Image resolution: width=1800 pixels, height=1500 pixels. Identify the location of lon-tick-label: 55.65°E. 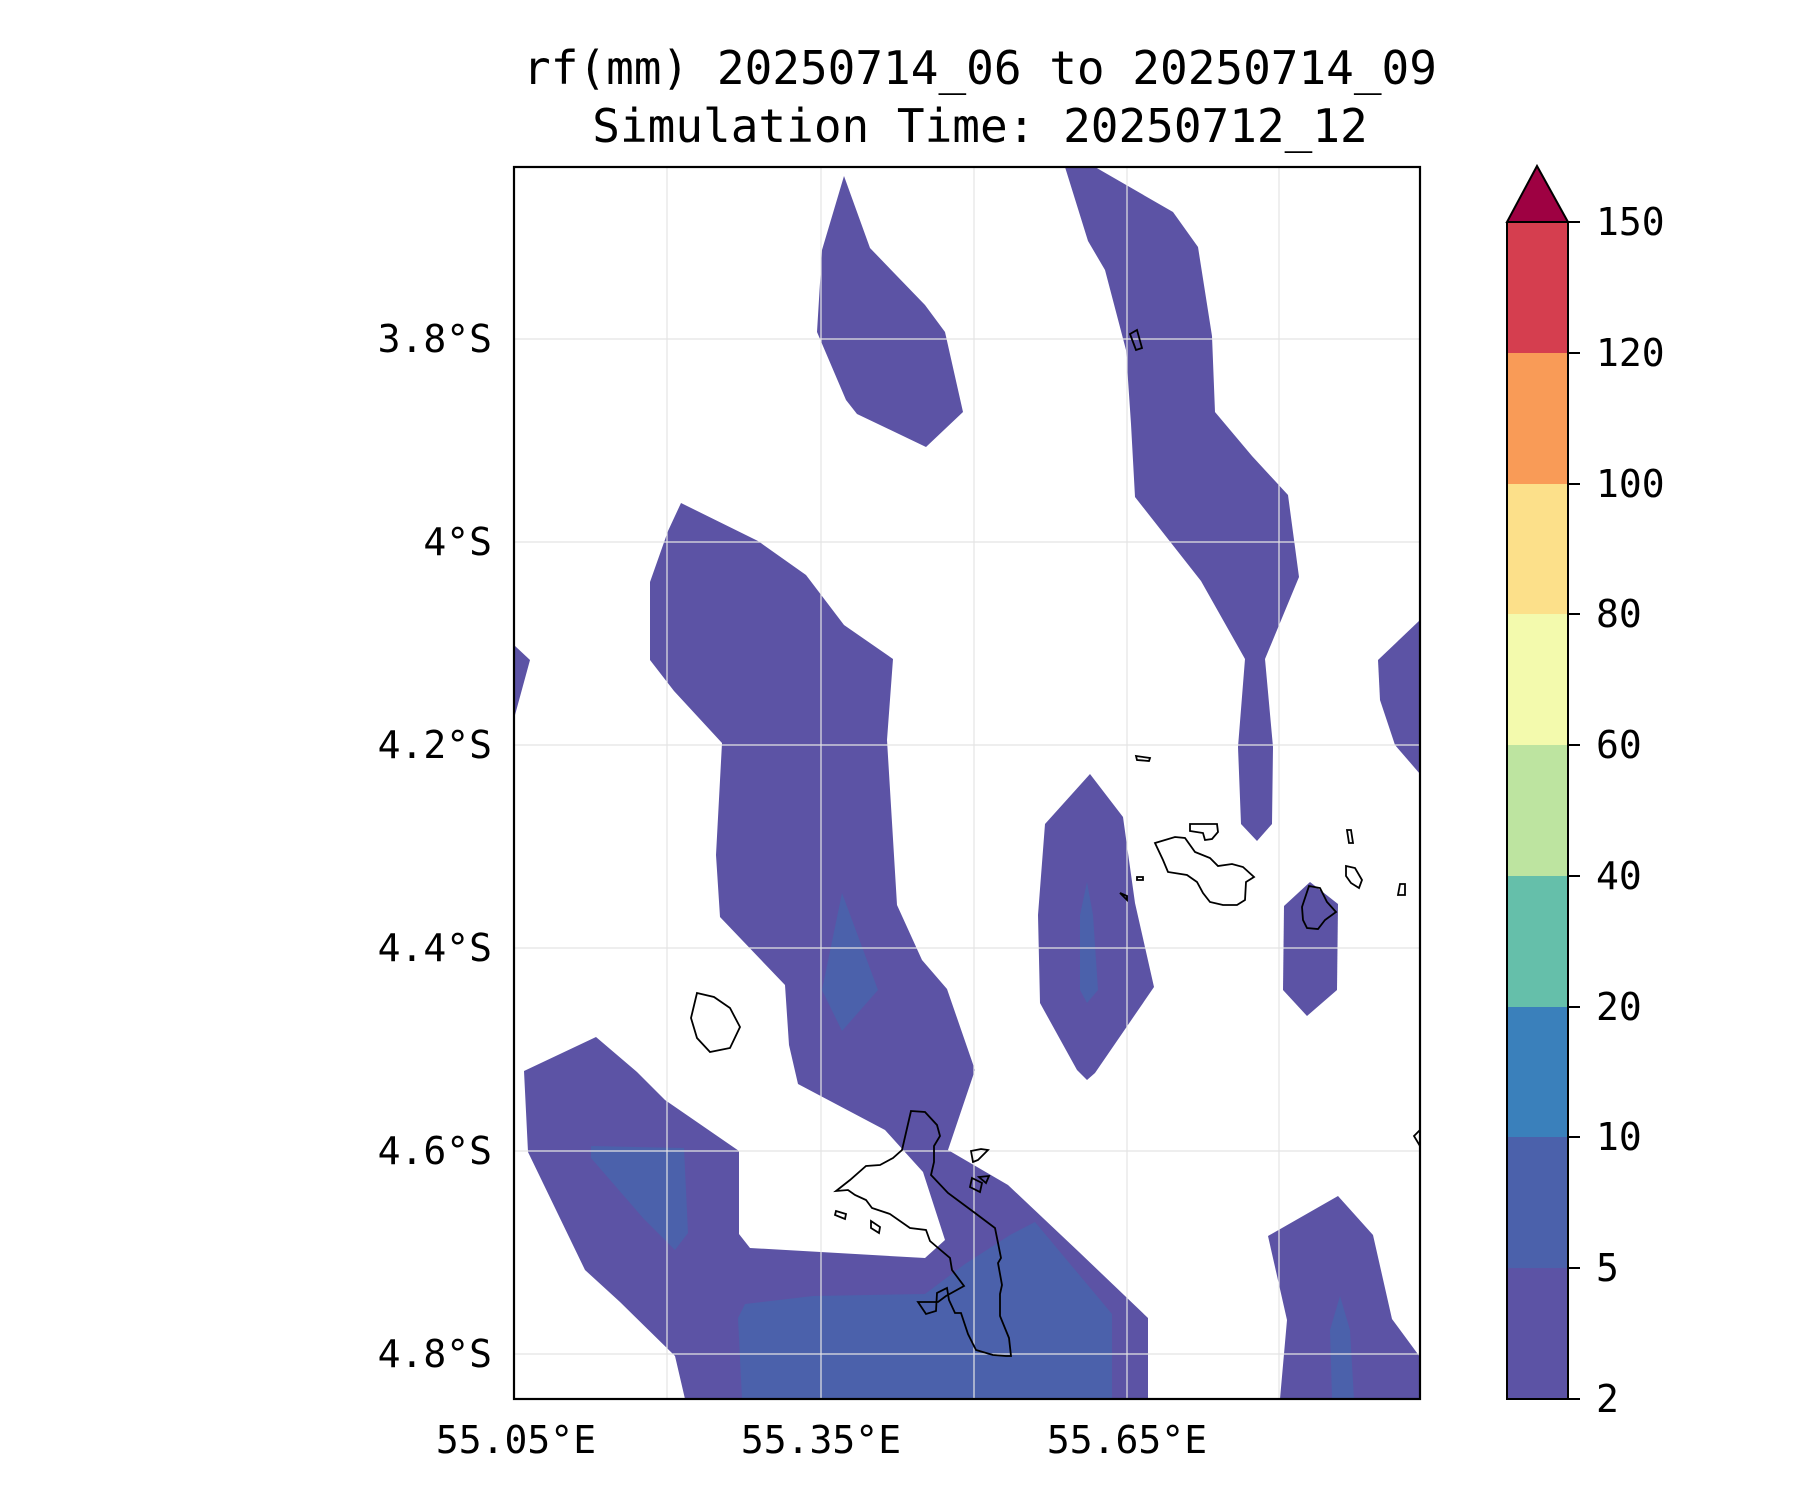
(1127, 1440).